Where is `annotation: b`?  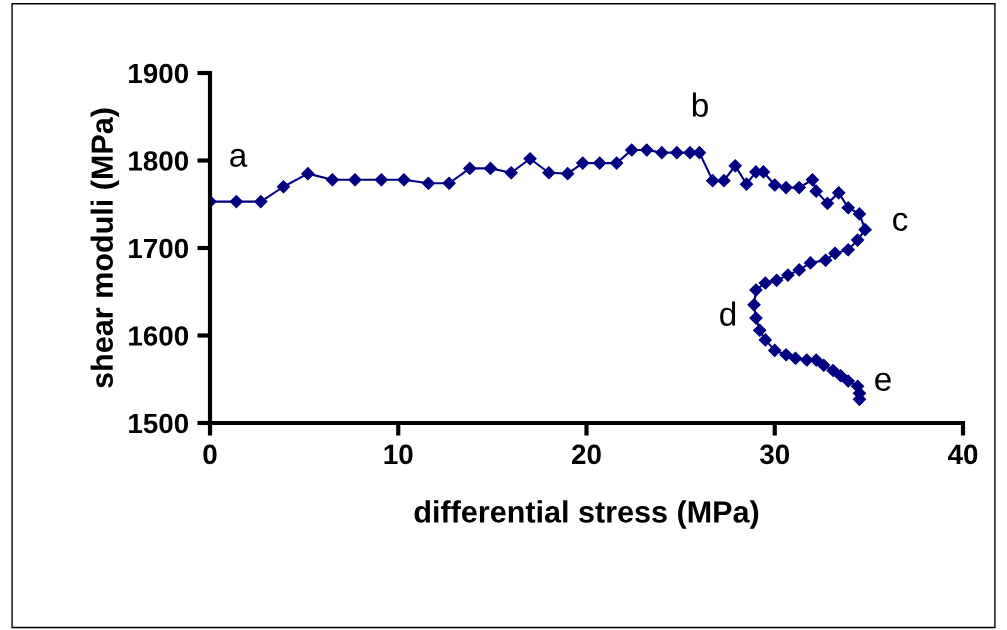 annotation: b is located at coordinates (700, 104).